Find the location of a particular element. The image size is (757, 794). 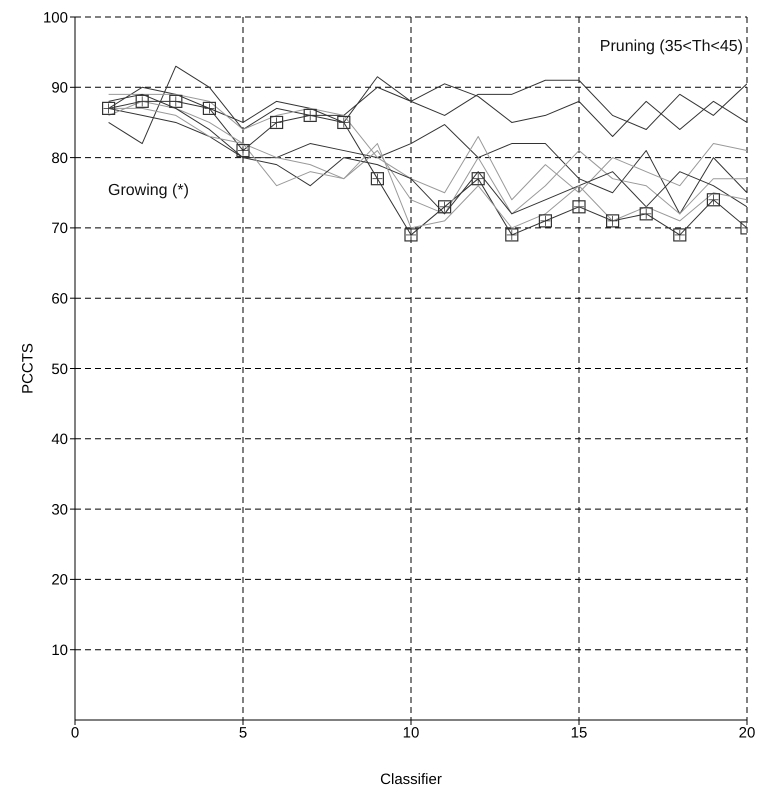

annotation: Pruning (35<Th<45) is located at coordinates (671, 47).